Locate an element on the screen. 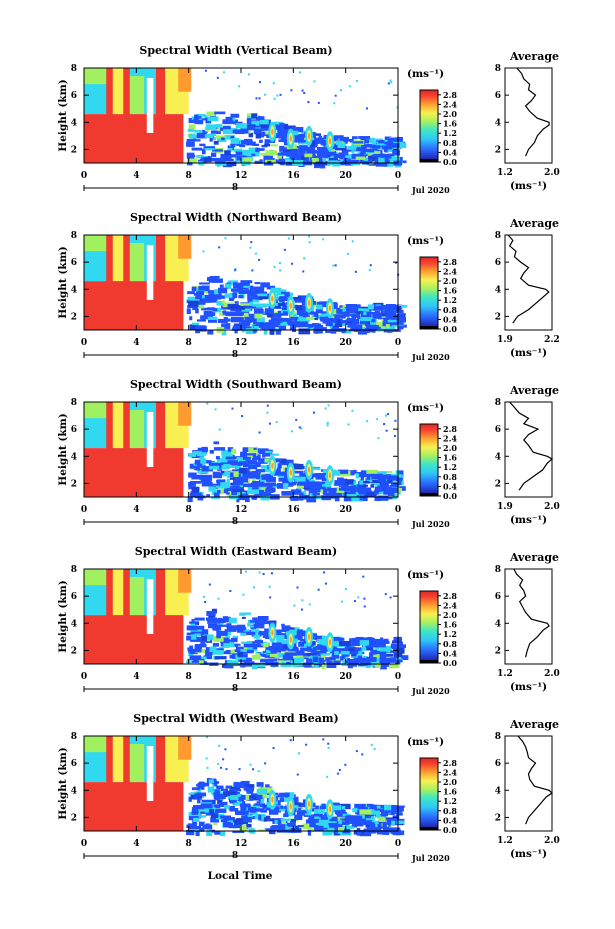 The image size is (615, 929). panel-title: Spectral Width (Vertical Beam) is located at coordinates (235, 50).